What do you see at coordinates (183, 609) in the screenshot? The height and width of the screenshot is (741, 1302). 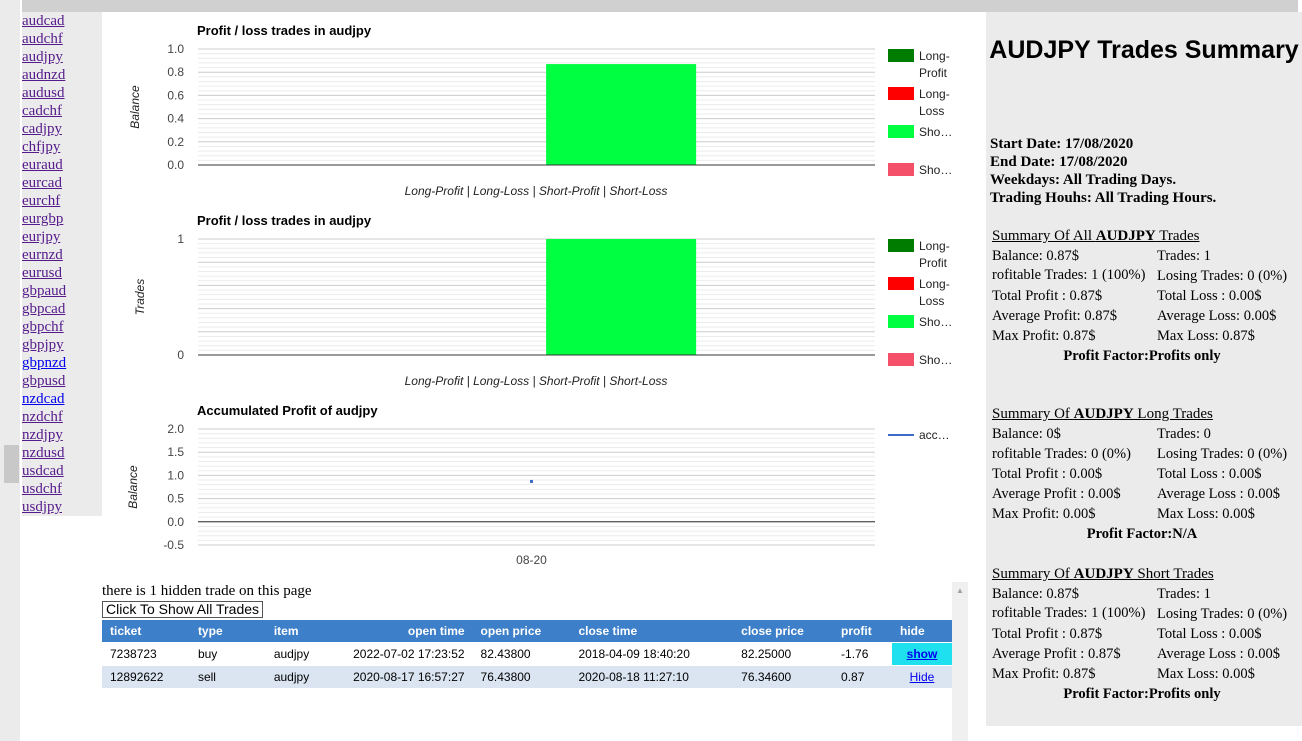 I see `show-all-trades-button: Click To Show All Trades` at bounding box center [183, 609].